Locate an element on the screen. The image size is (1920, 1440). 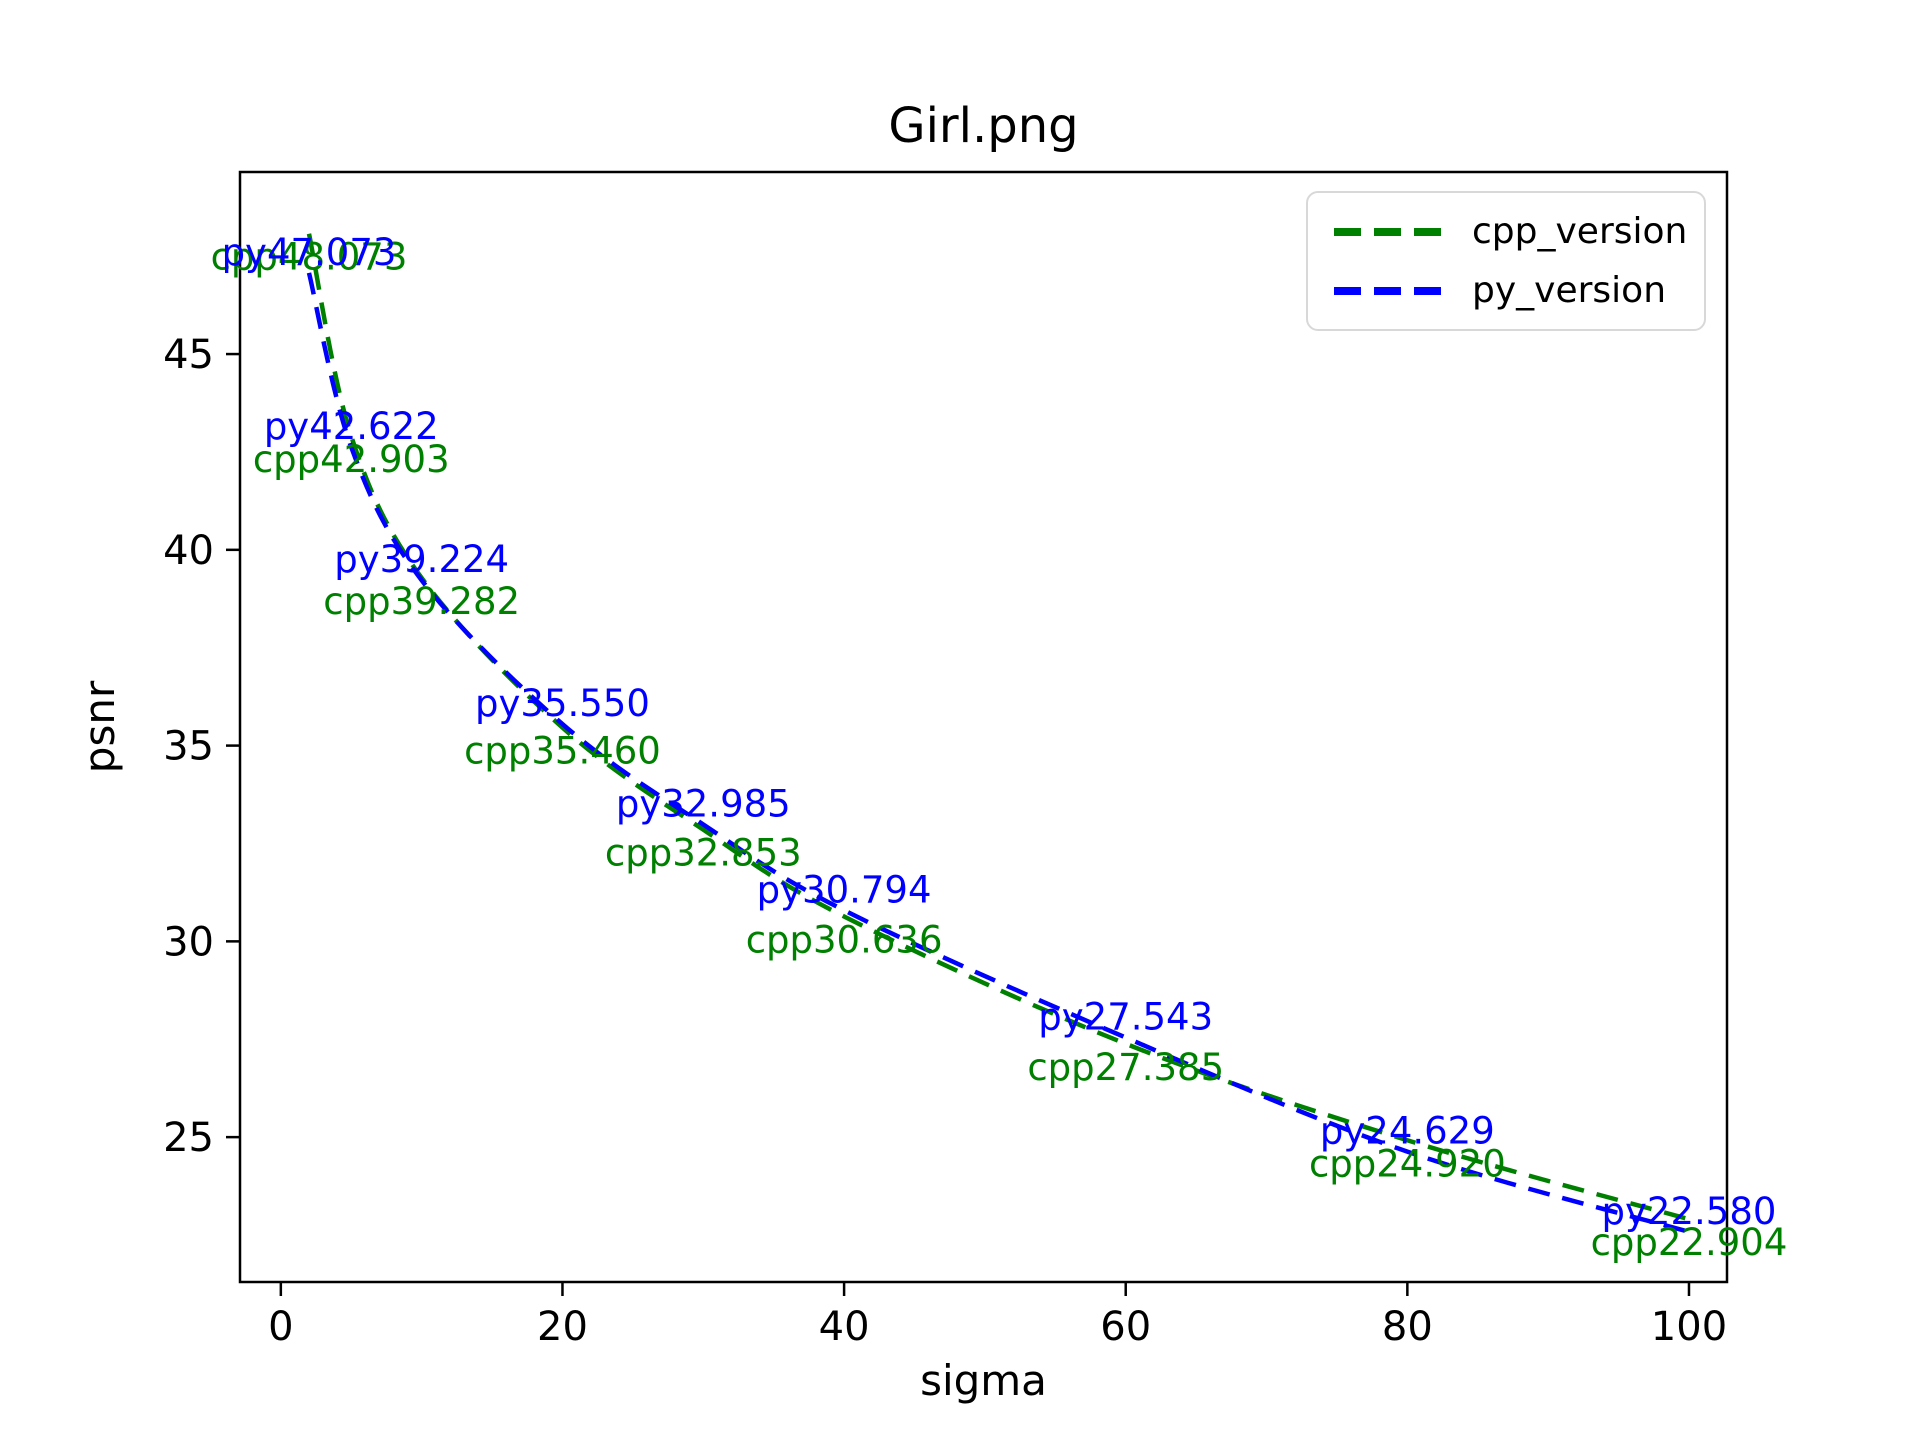
y-tick-label: 35 is located at coordinates (188, 747).